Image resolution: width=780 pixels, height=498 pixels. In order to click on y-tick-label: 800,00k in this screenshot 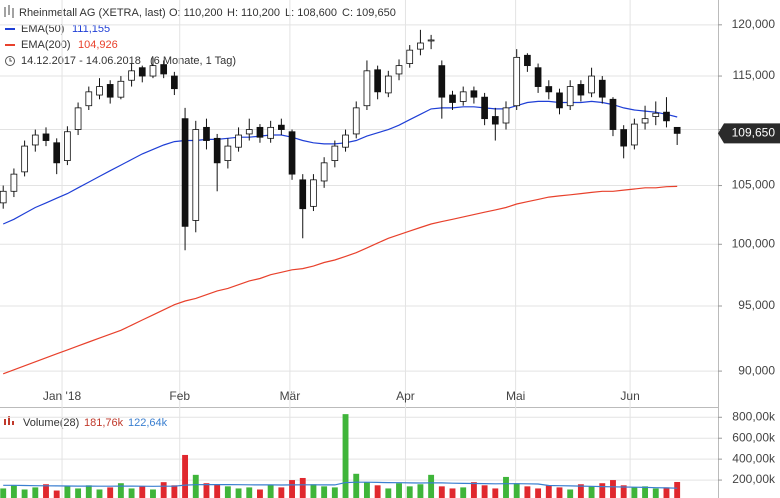, I will do `click(754, 416)`.